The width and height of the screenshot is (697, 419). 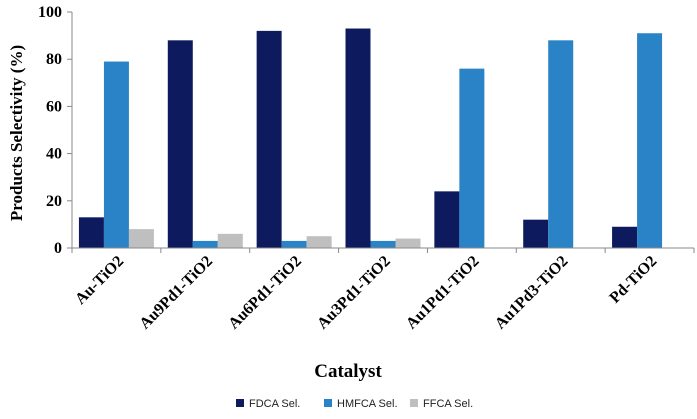 I want to click on x-tick-label: Au1Pd3-TiO2, so click(x=532, y=293).